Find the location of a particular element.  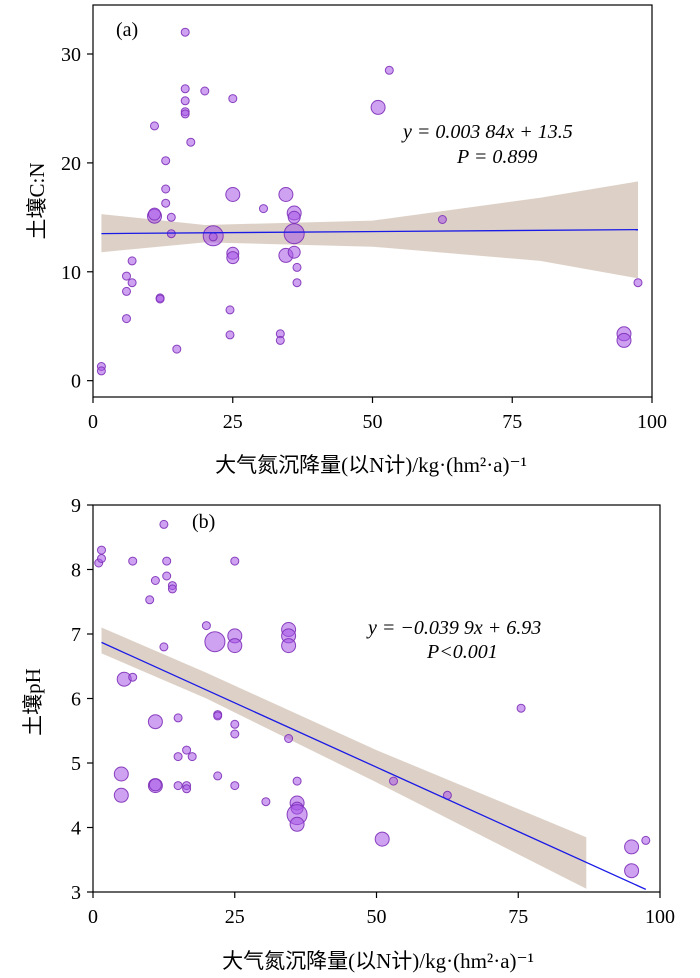

panel-b-x-tick-label: 75 is located at coordinates (518, 917).